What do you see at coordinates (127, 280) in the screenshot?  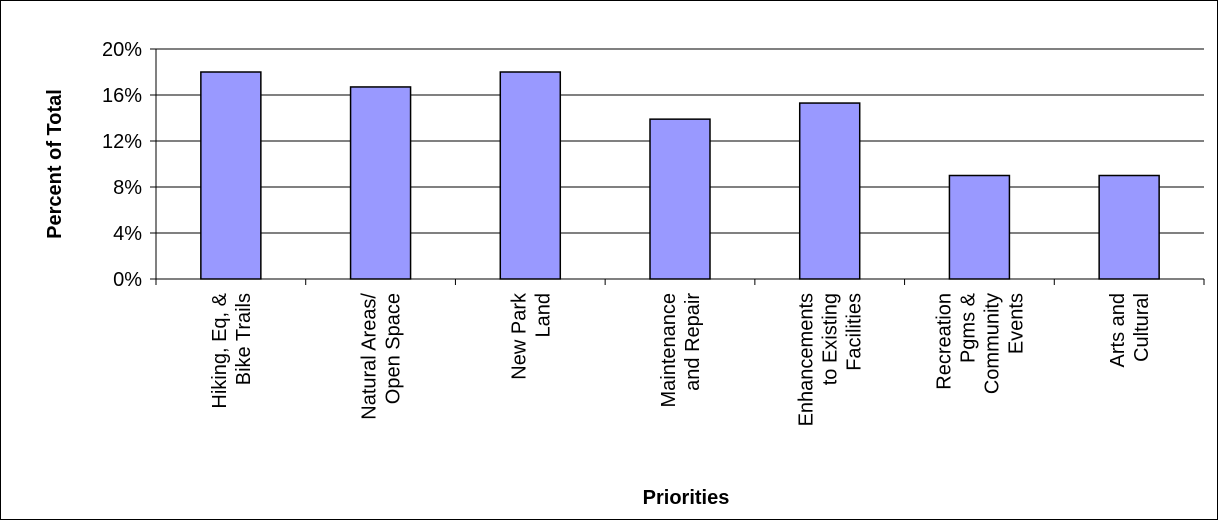 I see `y-tick-label: 0%` at bounding box center [127, 280].